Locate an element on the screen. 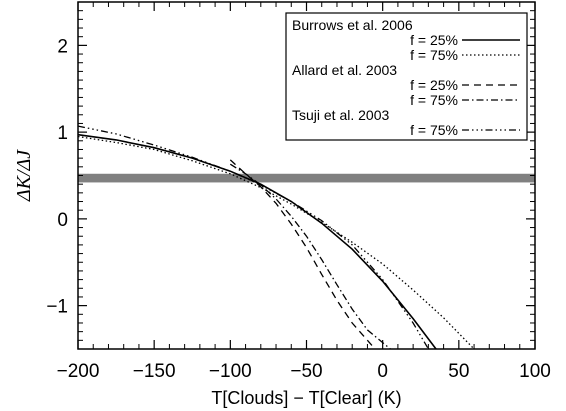 The image size is (566, 411). x-tick-label: −150 is located at coordinates (154, 371).